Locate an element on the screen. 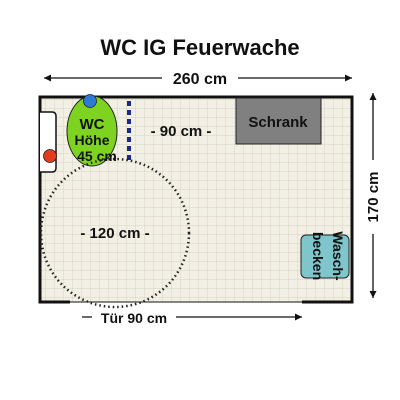  schrank-cabinet: Schrank is located at coordinates (278, 121).